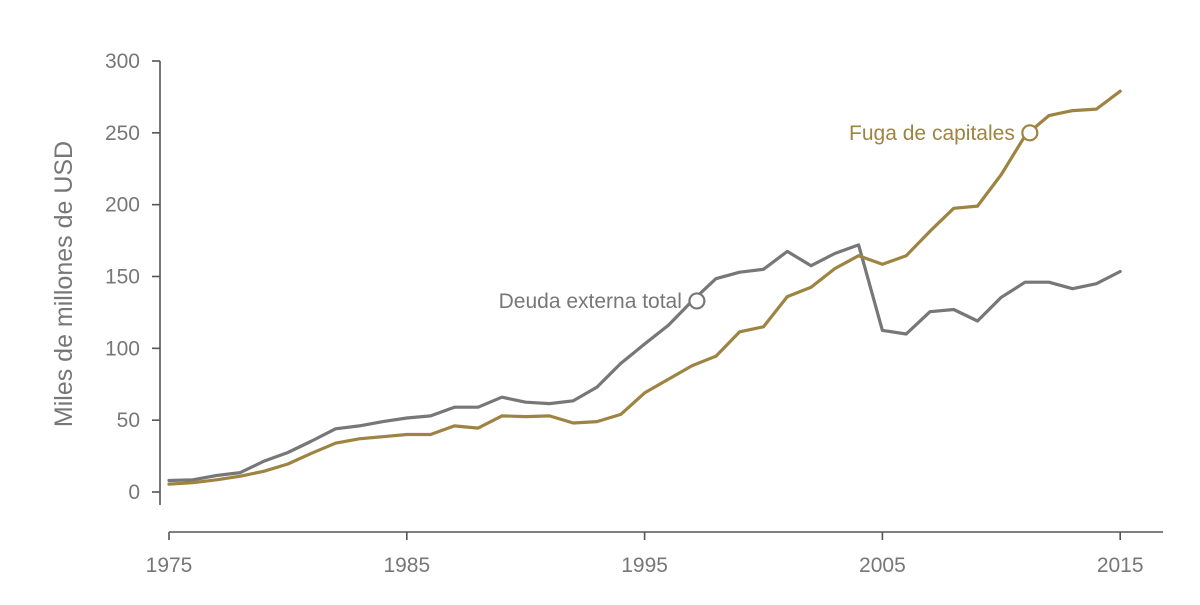  I want to click on series-label: Deuda externa total, so click(590, 301).